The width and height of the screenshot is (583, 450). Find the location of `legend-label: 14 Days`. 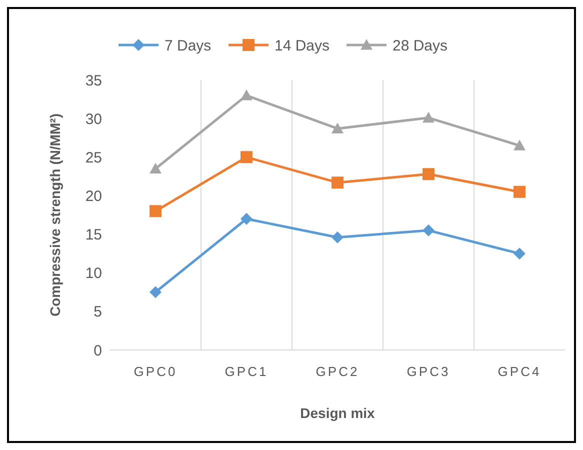

legend-label: 14 Days is located at coordinates (302, 45).